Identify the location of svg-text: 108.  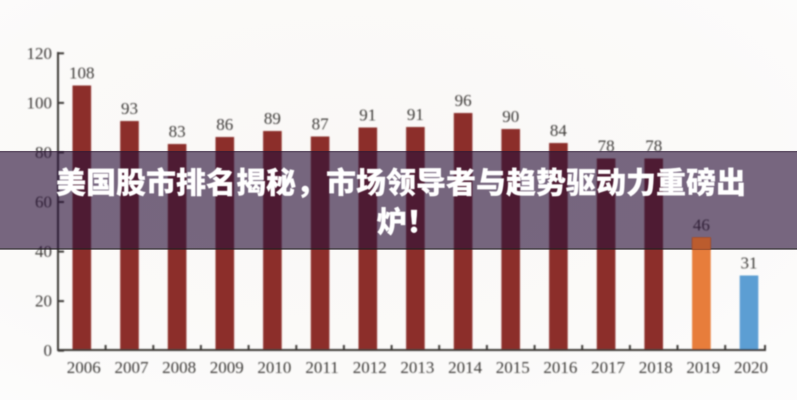
(82, 73).